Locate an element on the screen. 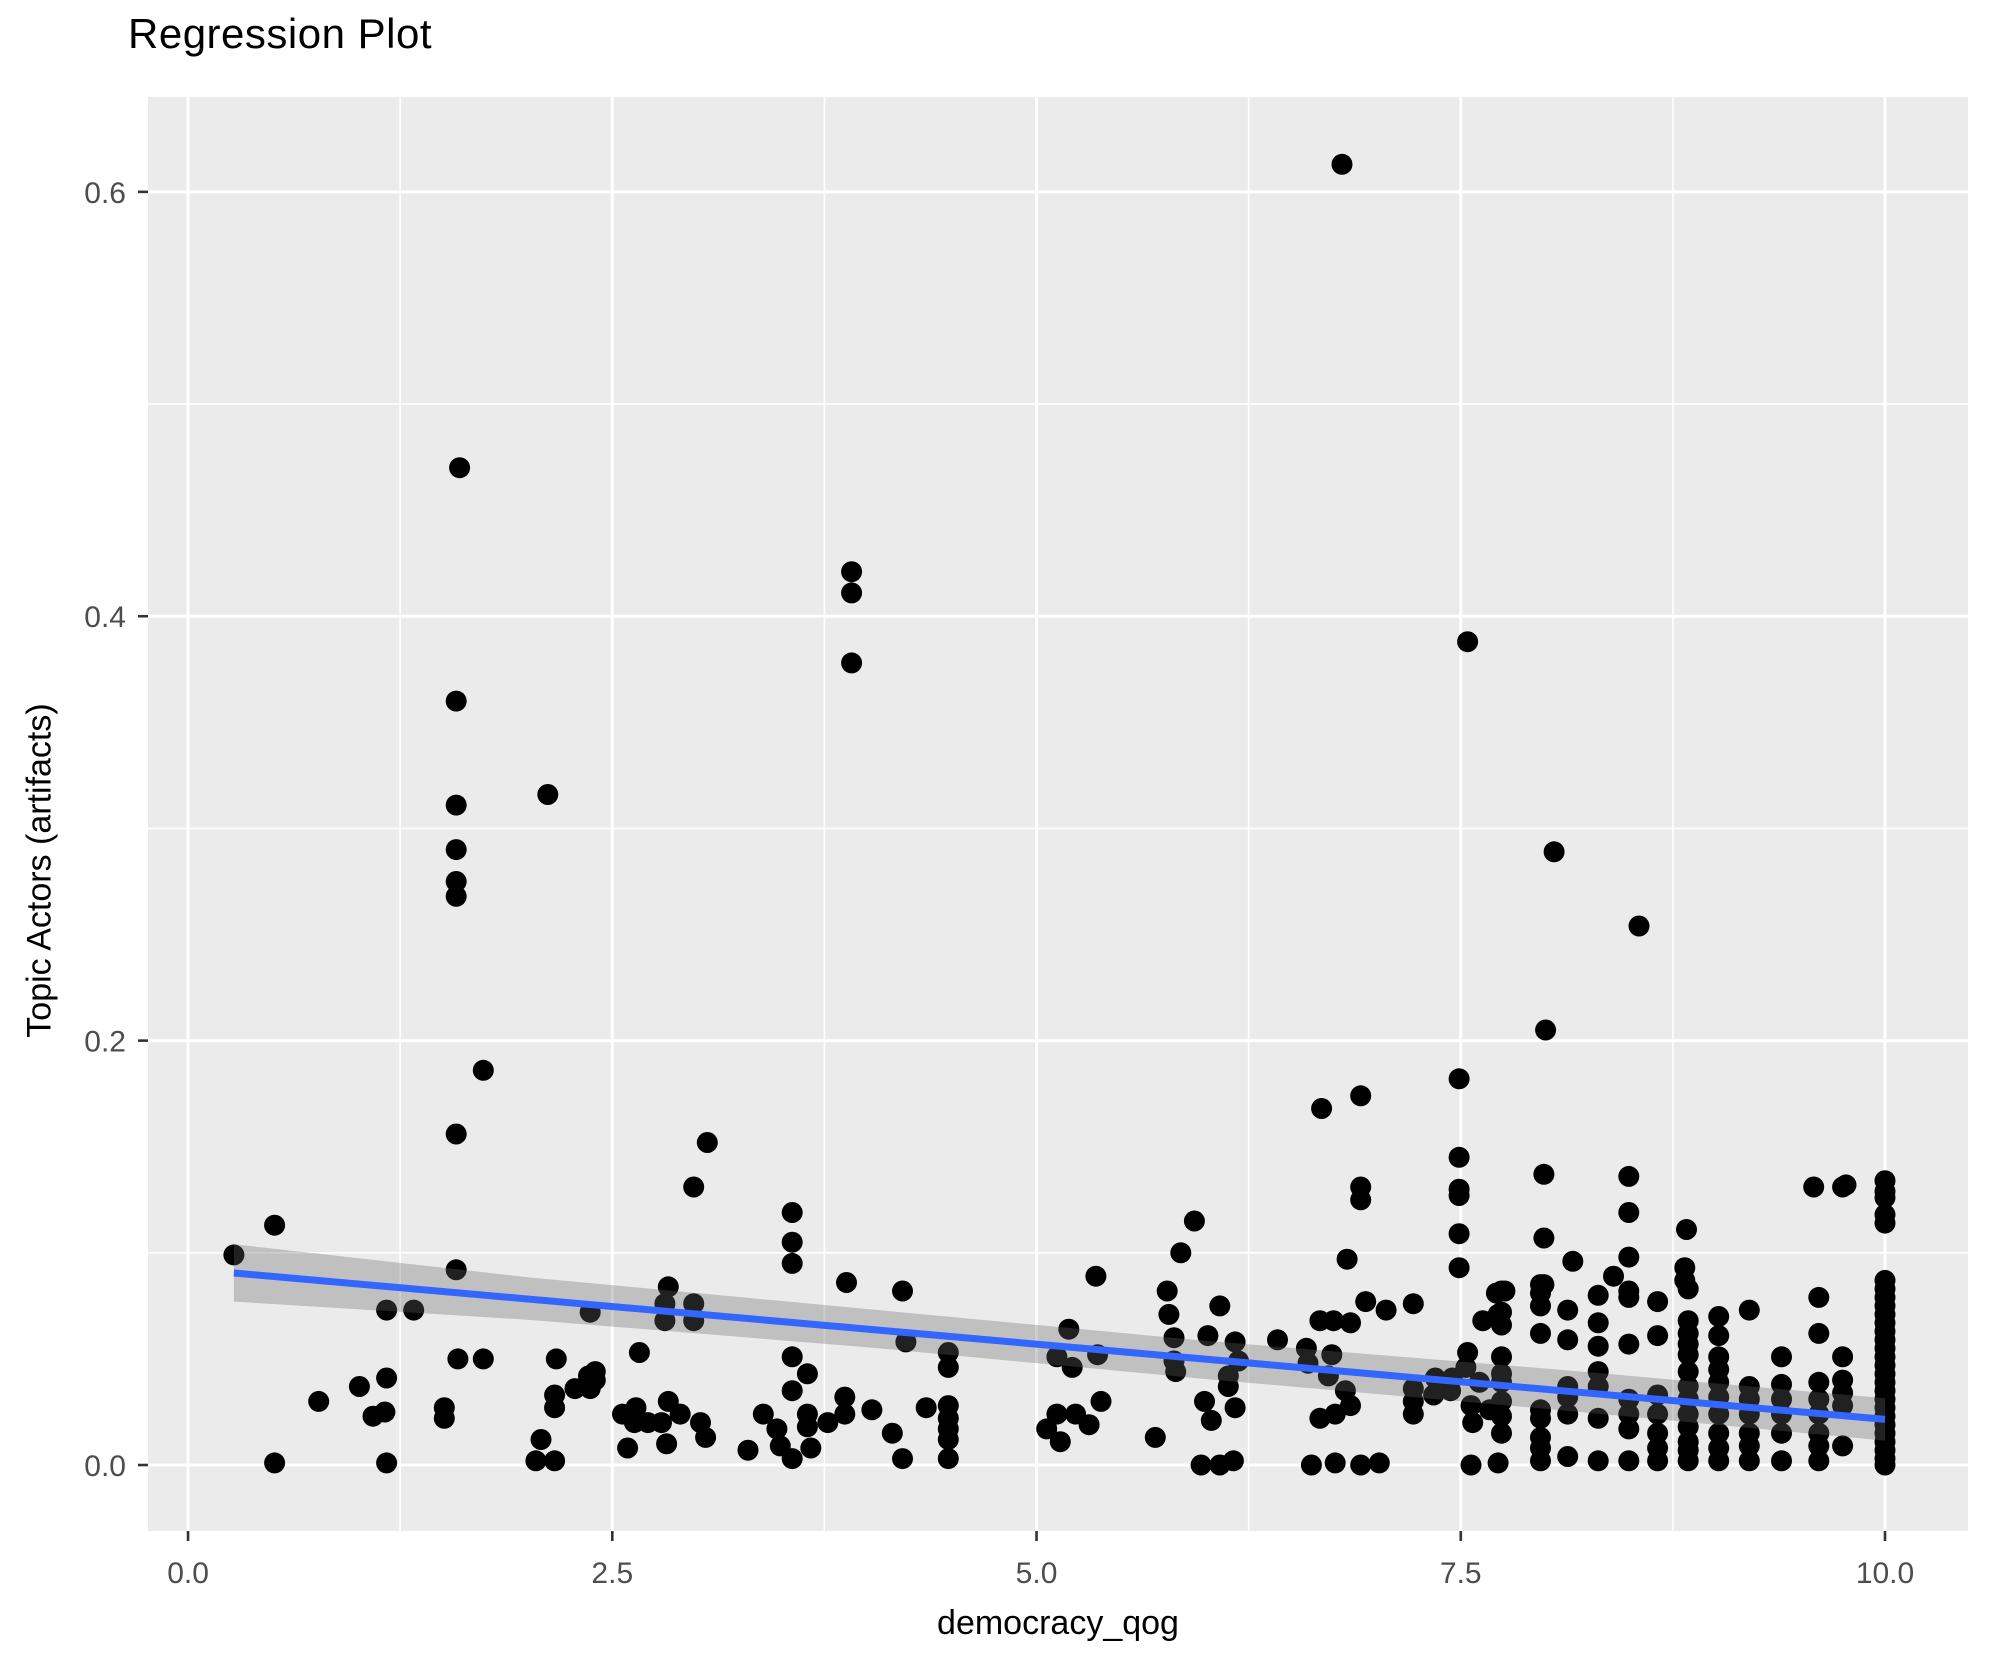 The image size is (1990, 1670). x-tick-label: 10.0 is located at coordinates (1885, 1573).